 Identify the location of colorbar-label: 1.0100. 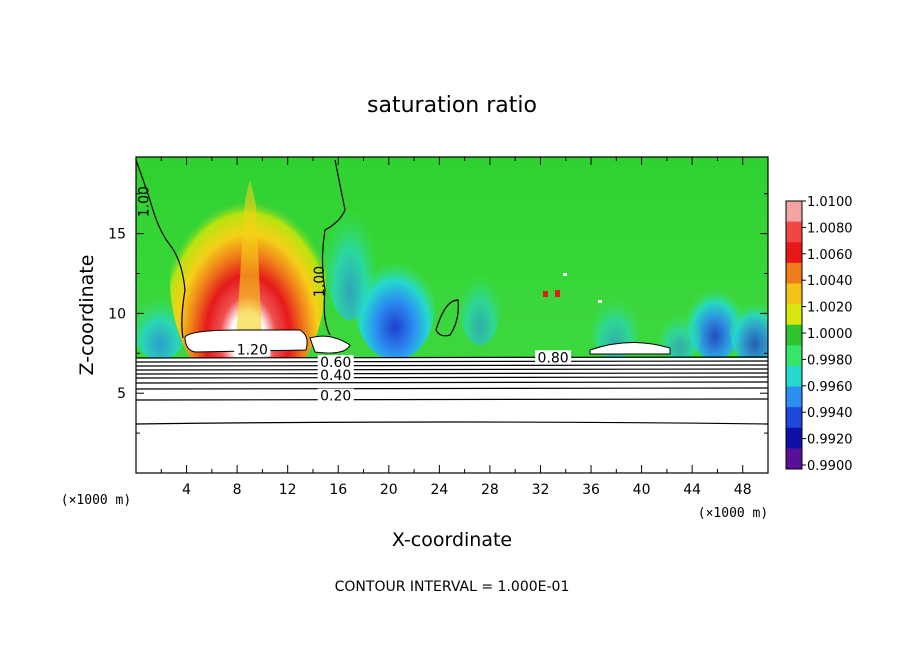
(830, 202).